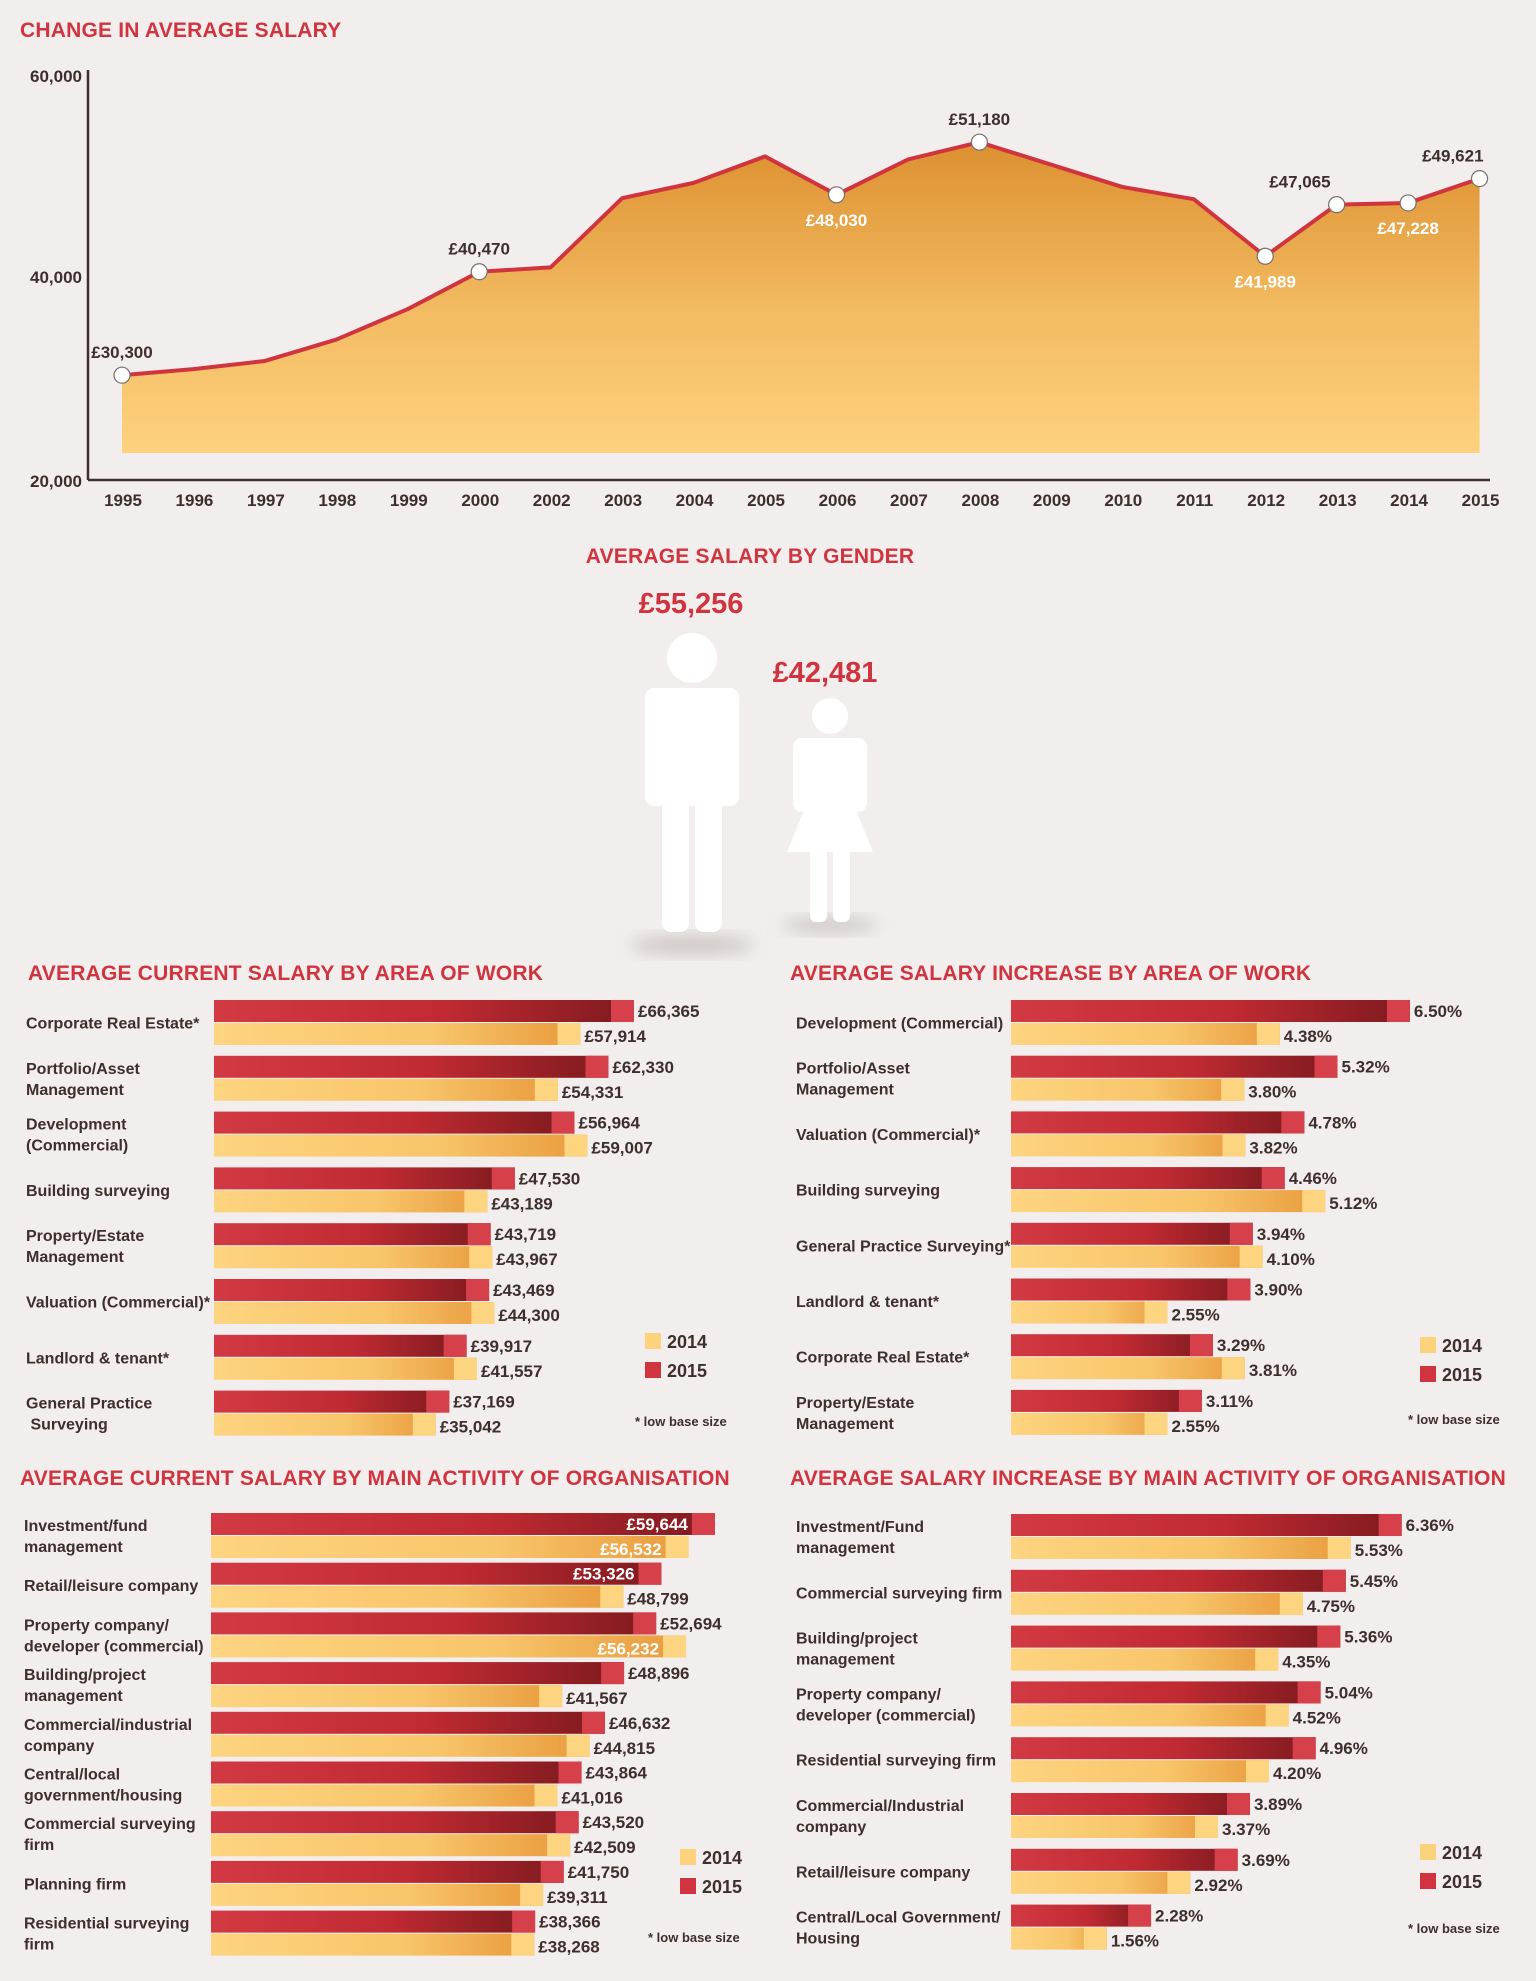 The width and height of the screenshot is (1536, 1981). Describe the element at coordinates (285, 973) in the screenshot. I see `bar-chart-title: AVERAGE CURRENT SALARY BY AREA OF WORK` at that location.